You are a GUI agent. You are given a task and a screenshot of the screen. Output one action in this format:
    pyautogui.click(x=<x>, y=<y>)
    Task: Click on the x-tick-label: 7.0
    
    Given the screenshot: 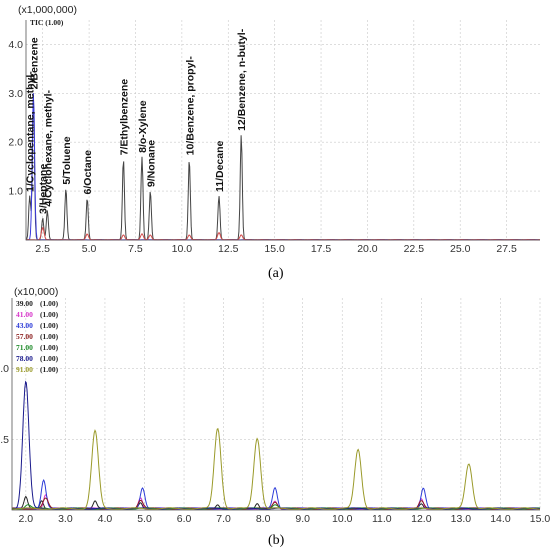 What is the action you would take?
    pyautogui.click(x=223, y=519)
    